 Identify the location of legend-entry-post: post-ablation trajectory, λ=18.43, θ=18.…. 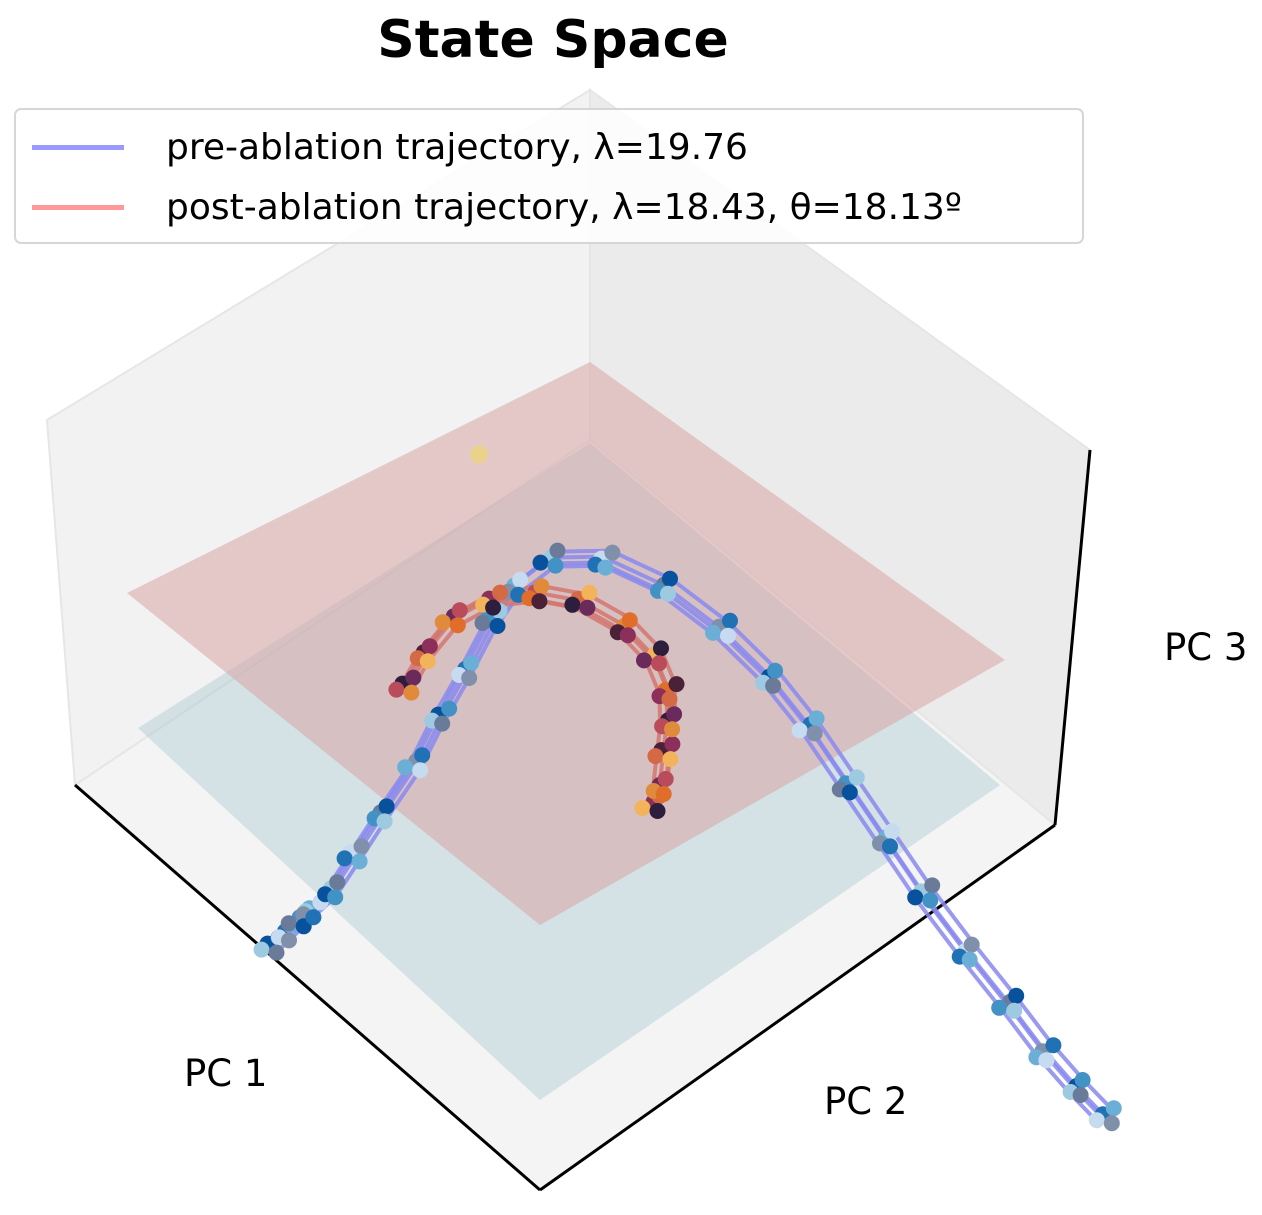
(489, 207).